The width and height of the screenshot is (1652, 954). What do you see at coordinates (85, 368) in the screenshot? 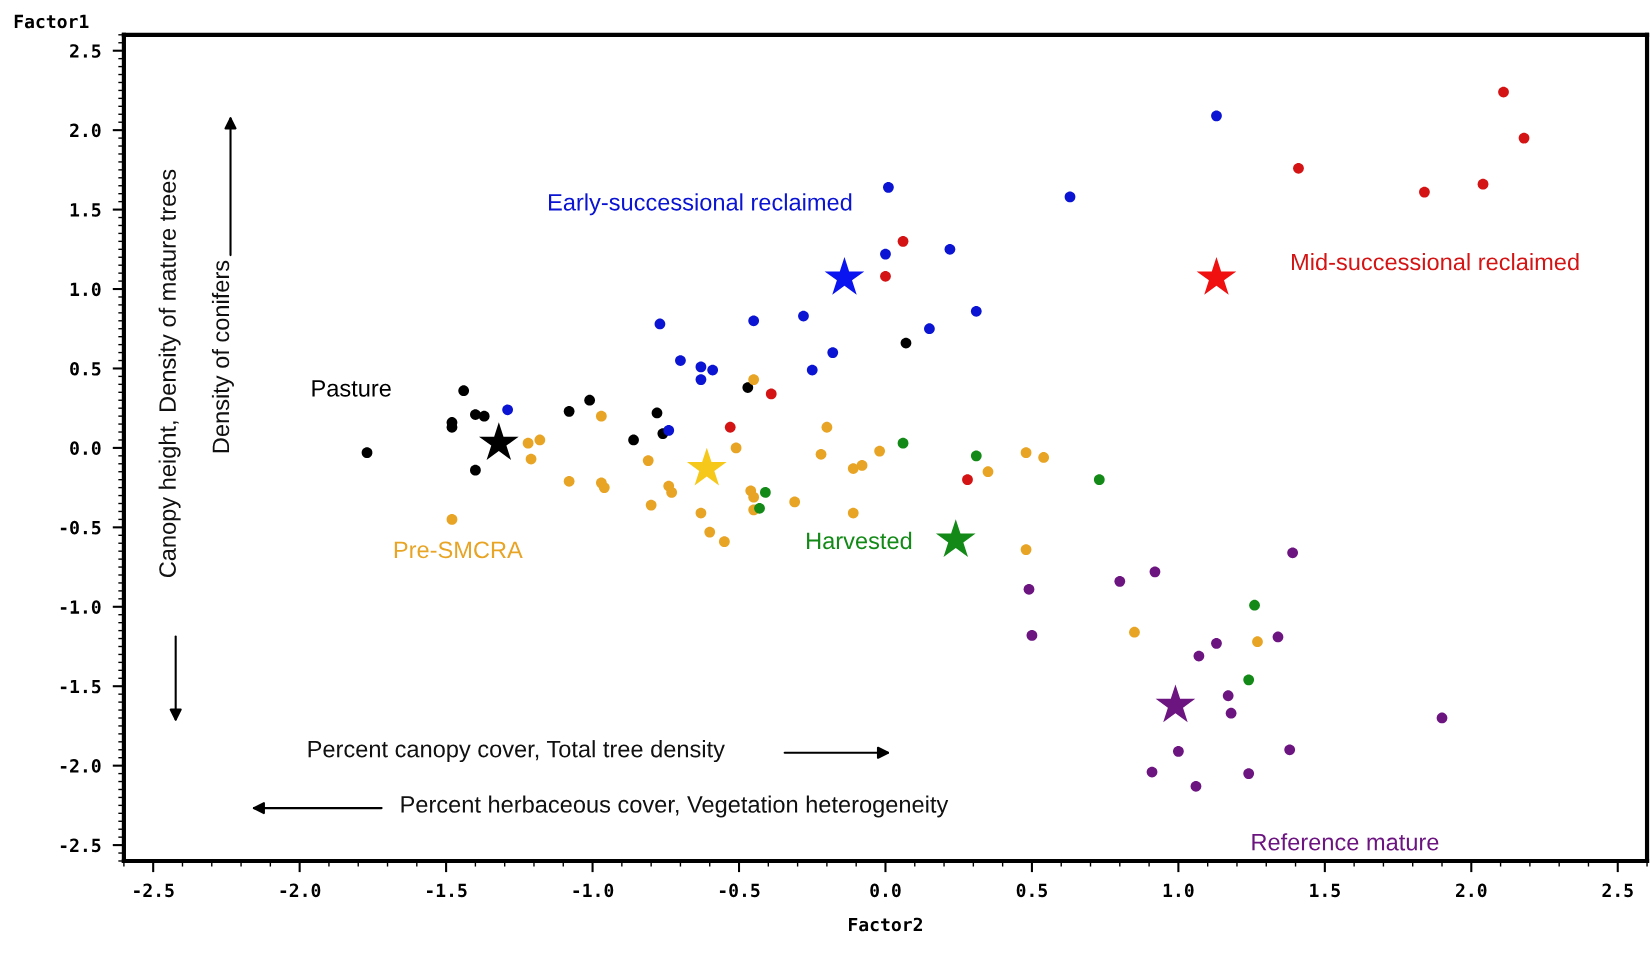
I see `y-tick-label: 0.5` at bounding box center [85, 368].